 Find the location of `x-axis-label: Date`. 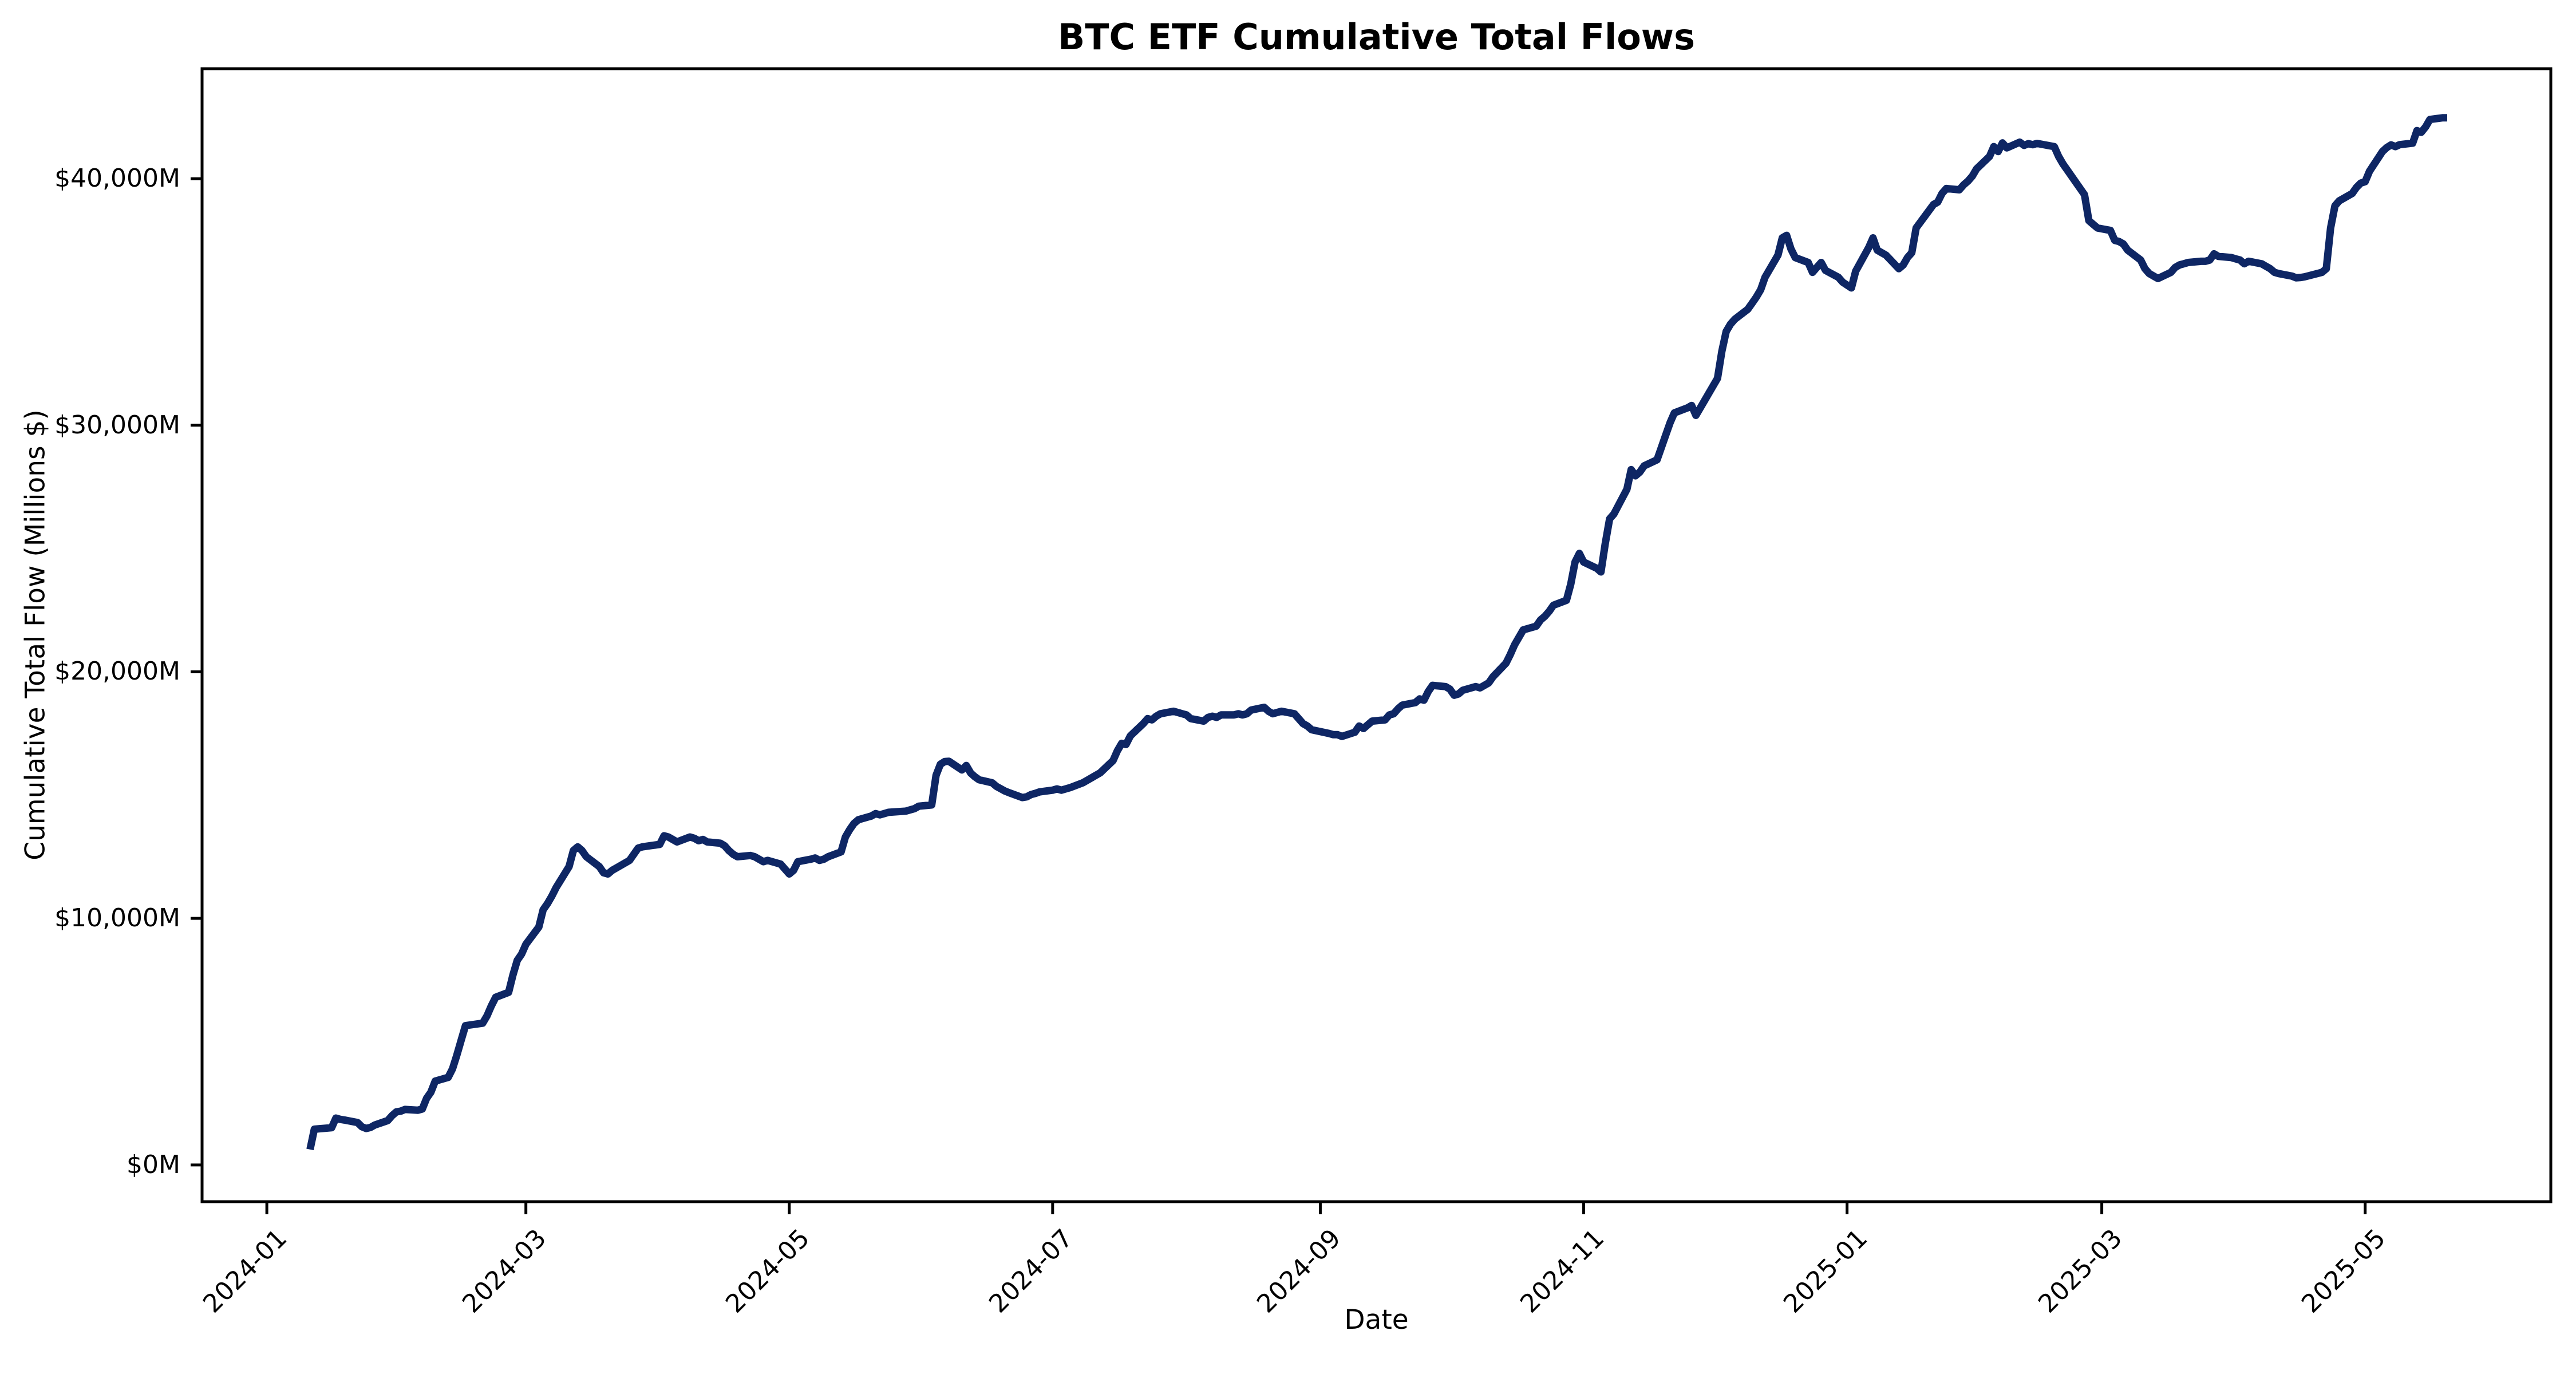

x-axis-label: Date is located at coordinates (1376, 1320).